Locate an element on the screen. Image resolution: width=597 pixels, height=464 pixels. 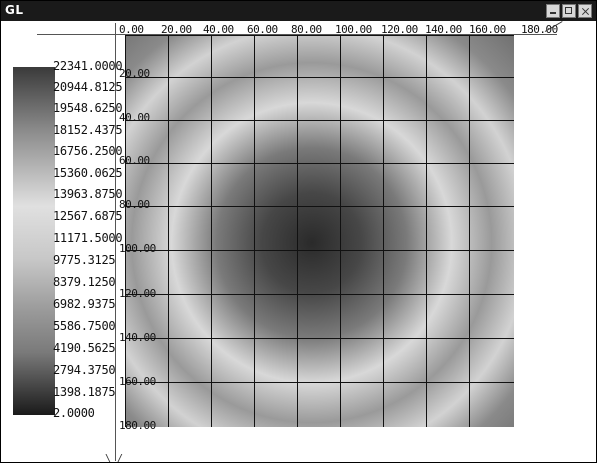
x-tick-label: 0.00 is located at coordinates (131, 29).